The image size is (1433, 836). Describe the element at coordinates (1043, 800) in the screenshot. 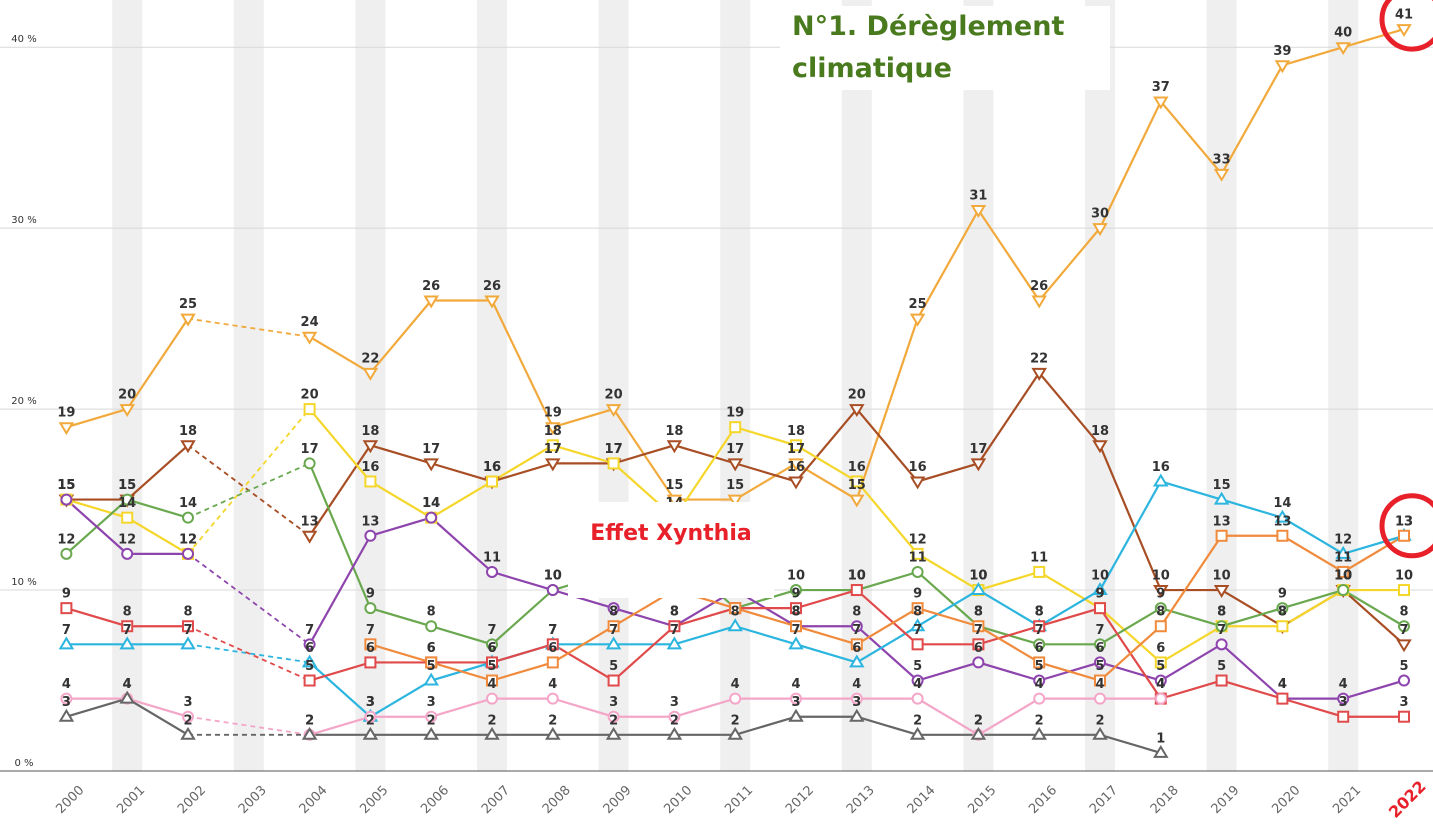

I see `x-tick-label: 2016` at that location.